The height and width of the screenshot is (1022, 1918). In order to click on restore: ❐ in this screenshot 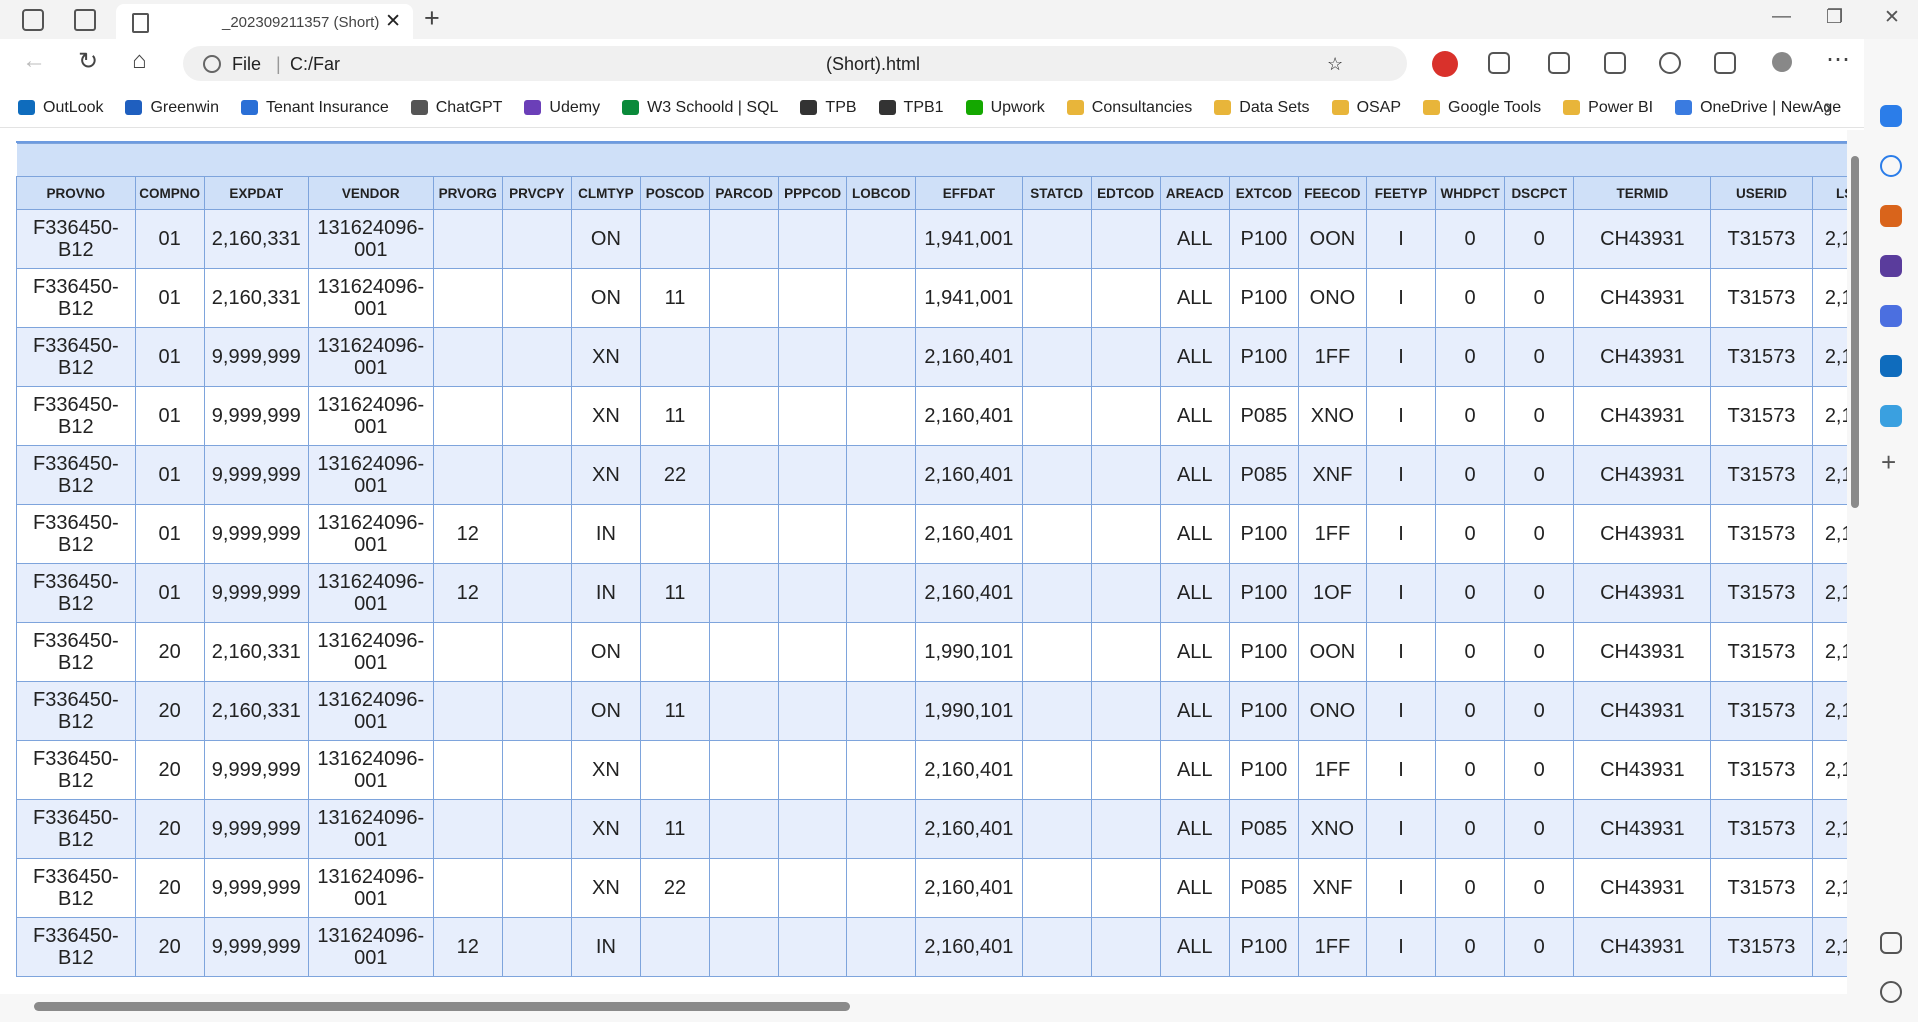, I will do `click(1835, 17)`.